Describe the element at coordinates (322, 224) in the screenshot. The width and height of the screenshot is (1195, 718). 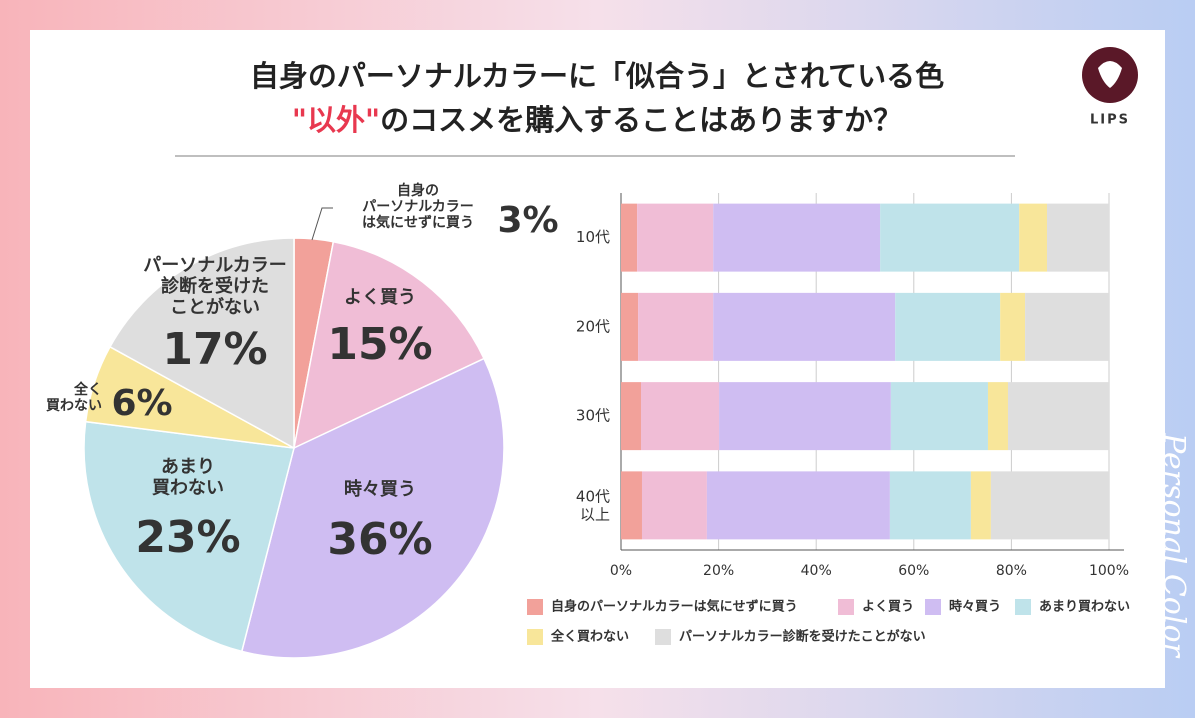
I see `leader-line` at that location.